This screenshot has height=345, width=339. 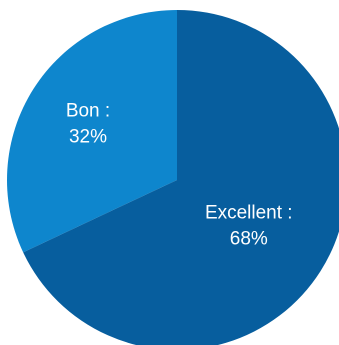 I want to click on slice-label-name-bon: Bon :, so click(x=88, y=111).